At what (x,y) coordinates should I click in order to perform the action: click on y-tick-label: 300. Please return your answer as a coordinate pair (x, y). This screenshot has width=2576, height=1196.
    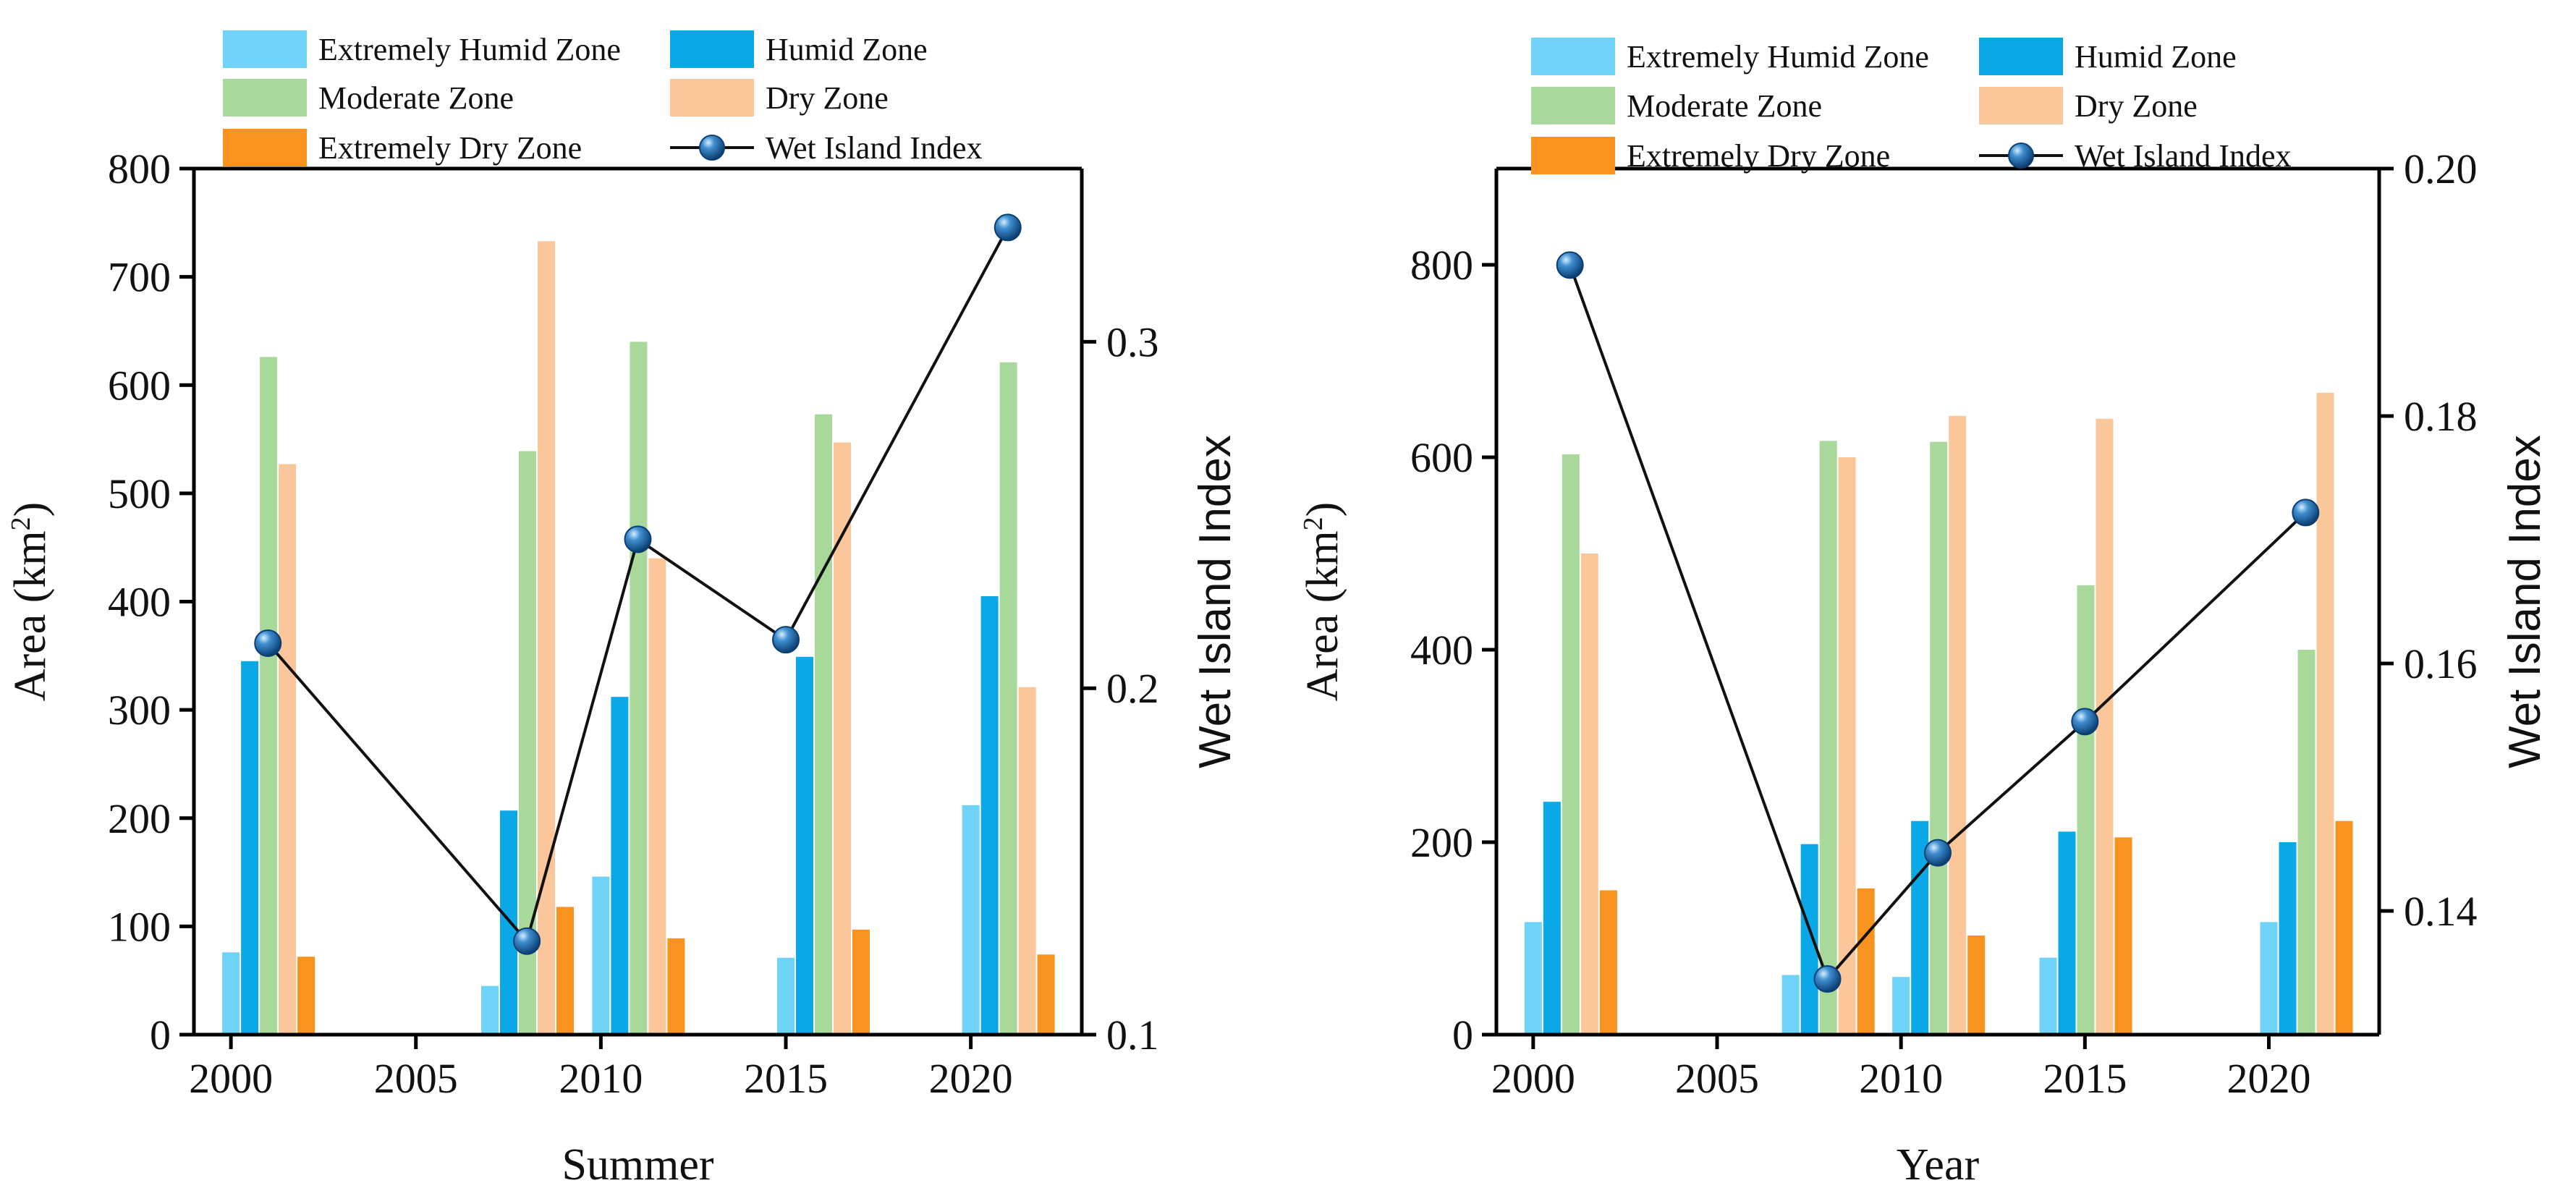
    Looking at the image, I should click on (139, 710).